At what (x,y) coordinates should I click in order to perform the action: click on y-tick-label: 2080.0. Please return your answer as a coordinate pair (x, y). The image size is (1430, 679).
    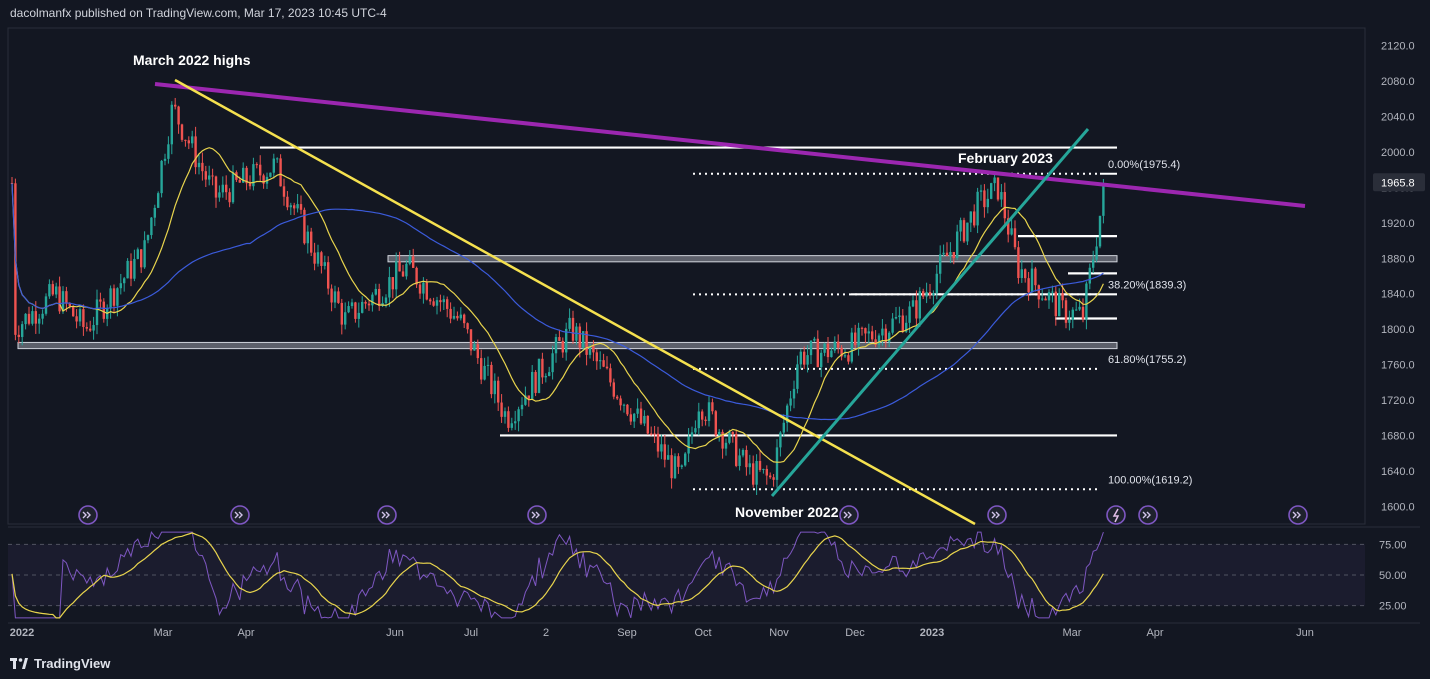
    Looking at the image, I should click on (1398, 82).